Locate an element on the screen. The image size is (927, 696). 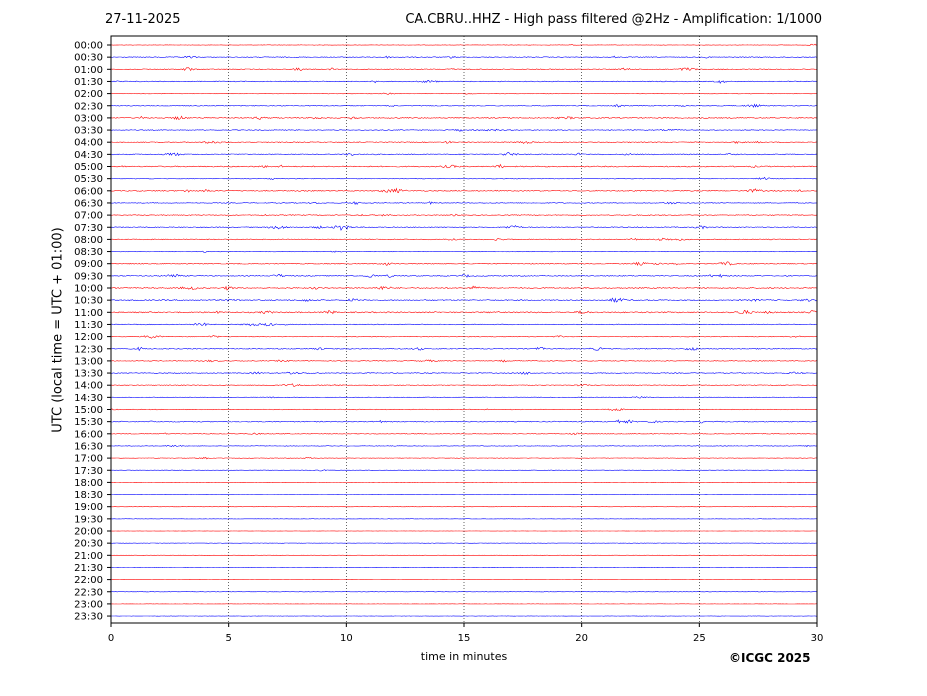
y-tick-label: 05:30 is located at coordinates (88, 179).